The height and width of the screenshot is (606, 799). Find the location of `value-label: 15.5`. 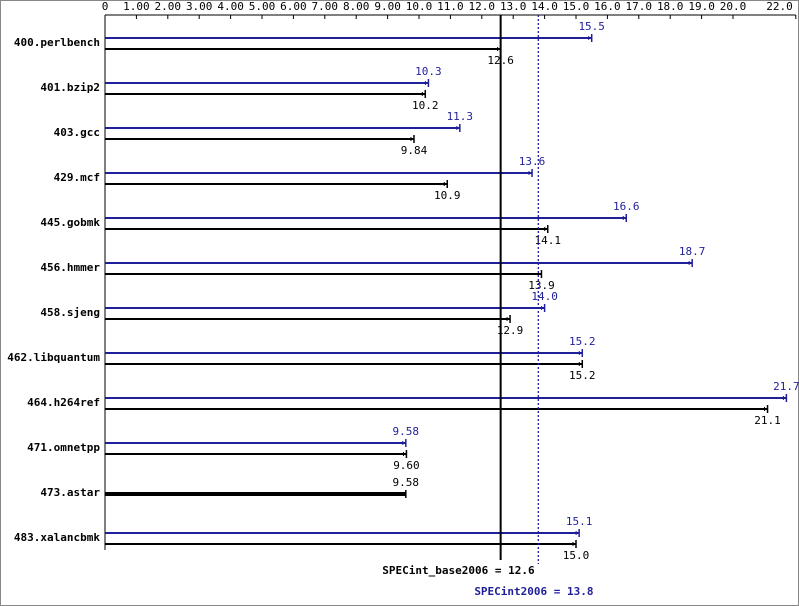

value-label: 15.5 is located at coordinates (591, 26).